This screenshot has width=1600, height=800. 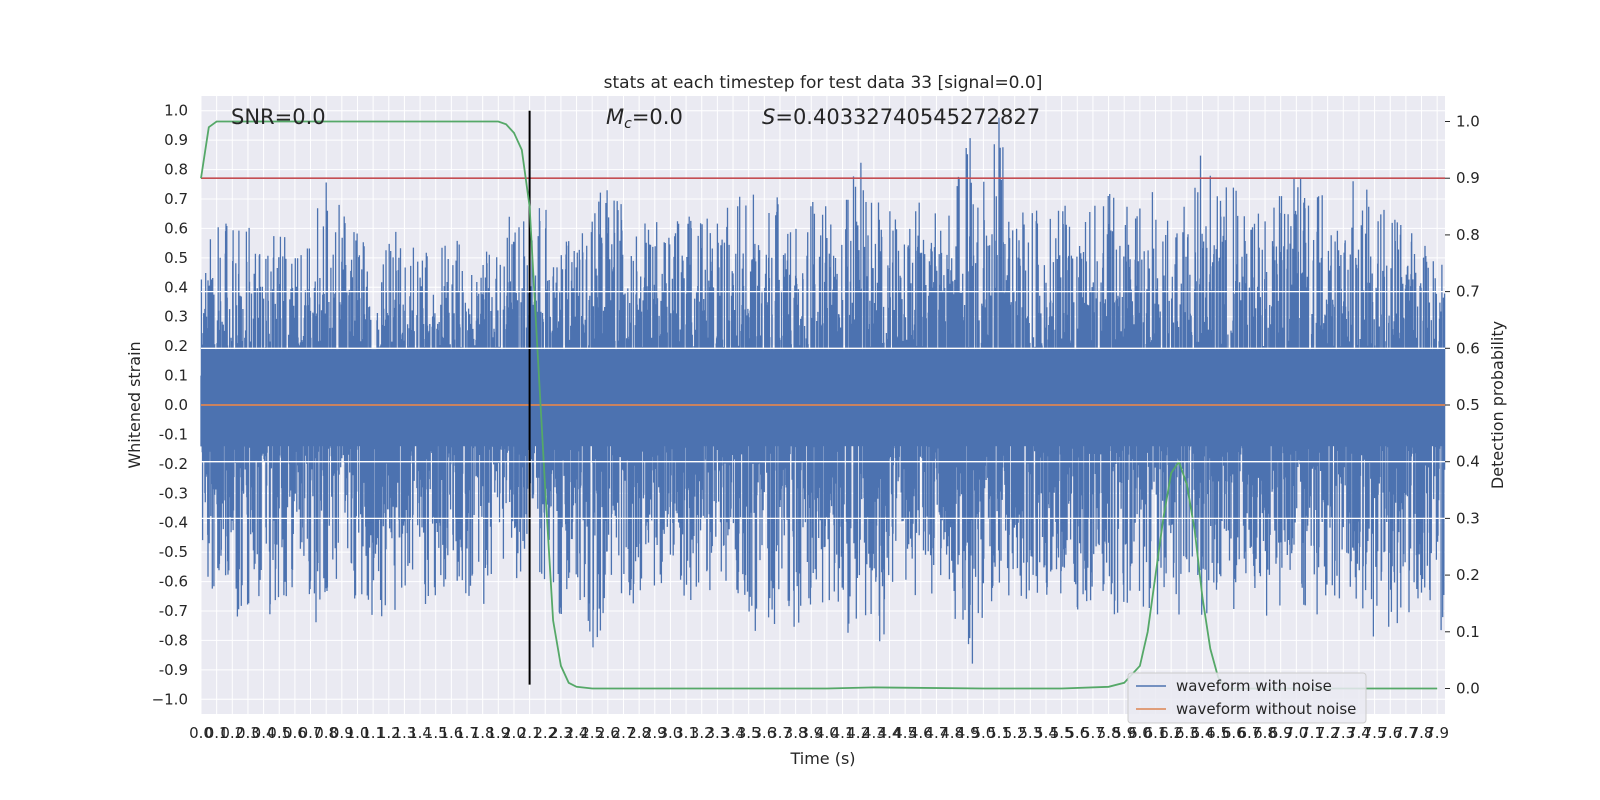 I want to click on legend-label-waveform-with-noise: waveform with noise, so click(x=1254, y=686).